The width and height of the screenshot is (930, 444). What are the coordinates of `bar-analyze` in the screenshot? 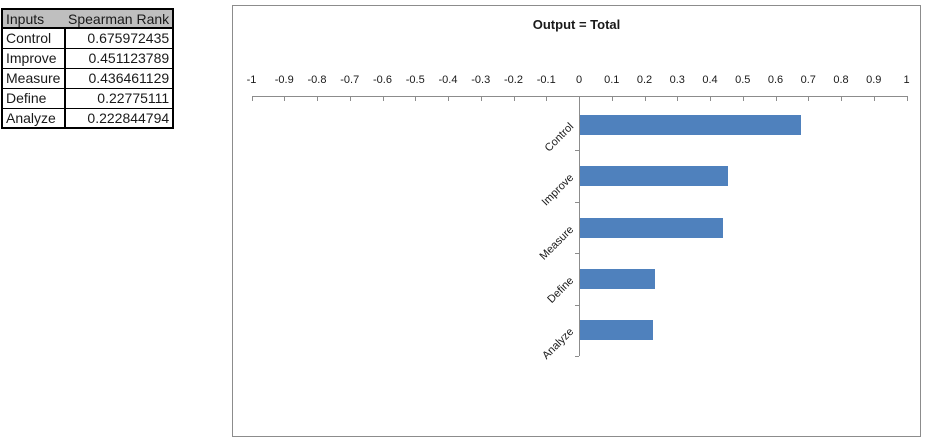 It's located at (616, 330).